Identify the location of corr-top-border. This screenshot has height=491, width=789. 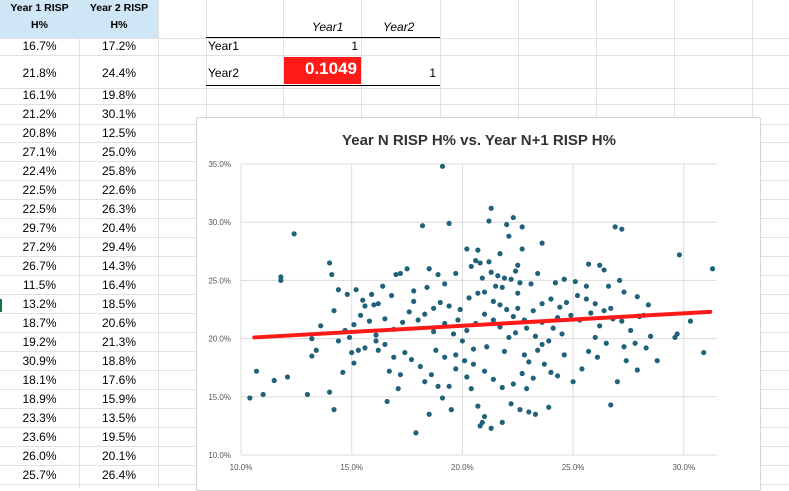
(323, 37).